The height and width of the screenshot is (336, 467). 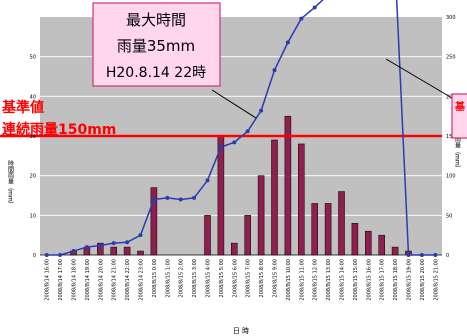 I want to click on right-callout-pointer, so click(x=419, y=78).